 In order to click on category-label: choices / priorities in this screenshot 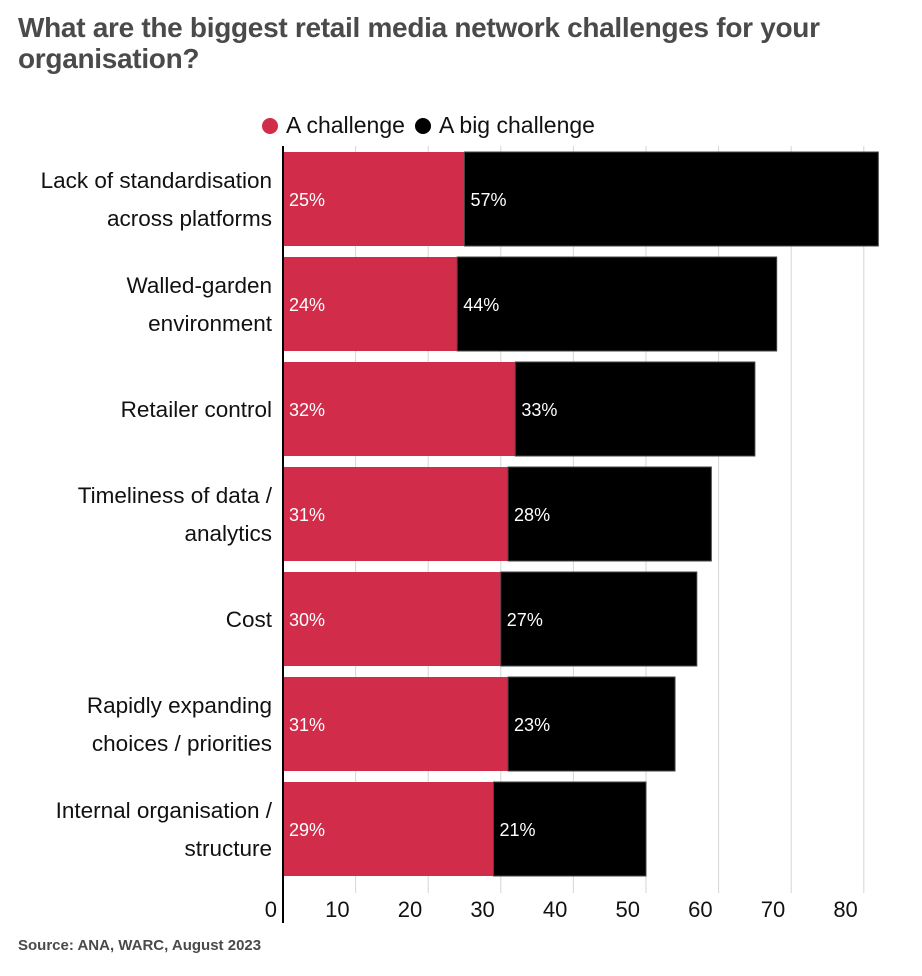, I will do `click(182, 743)`.